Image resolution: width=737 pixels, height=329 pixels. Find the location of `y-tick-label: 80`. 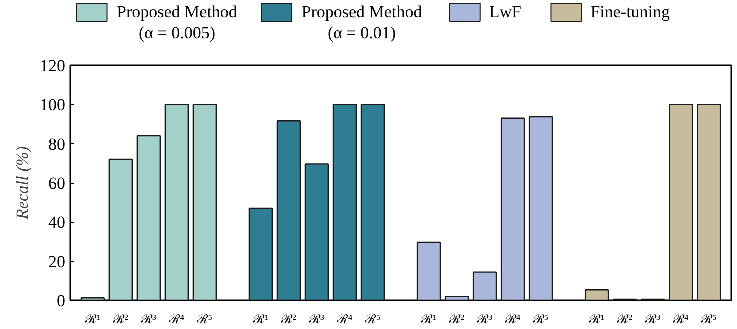

y-tick-label: 80 is located at coordinates (57, 144).